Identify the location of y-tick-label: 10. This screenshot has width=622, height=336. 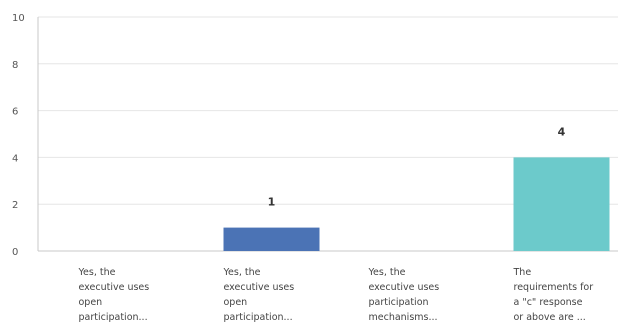
(18, 18).